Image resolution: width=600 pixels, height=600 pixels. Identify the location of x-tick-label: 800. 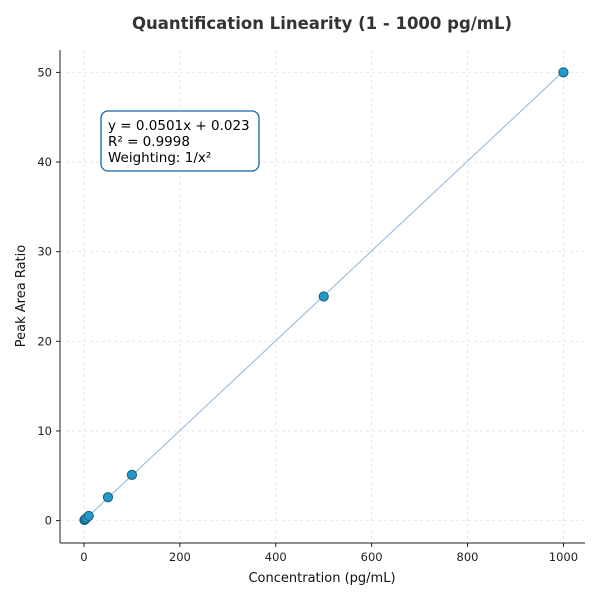
(468, 557).